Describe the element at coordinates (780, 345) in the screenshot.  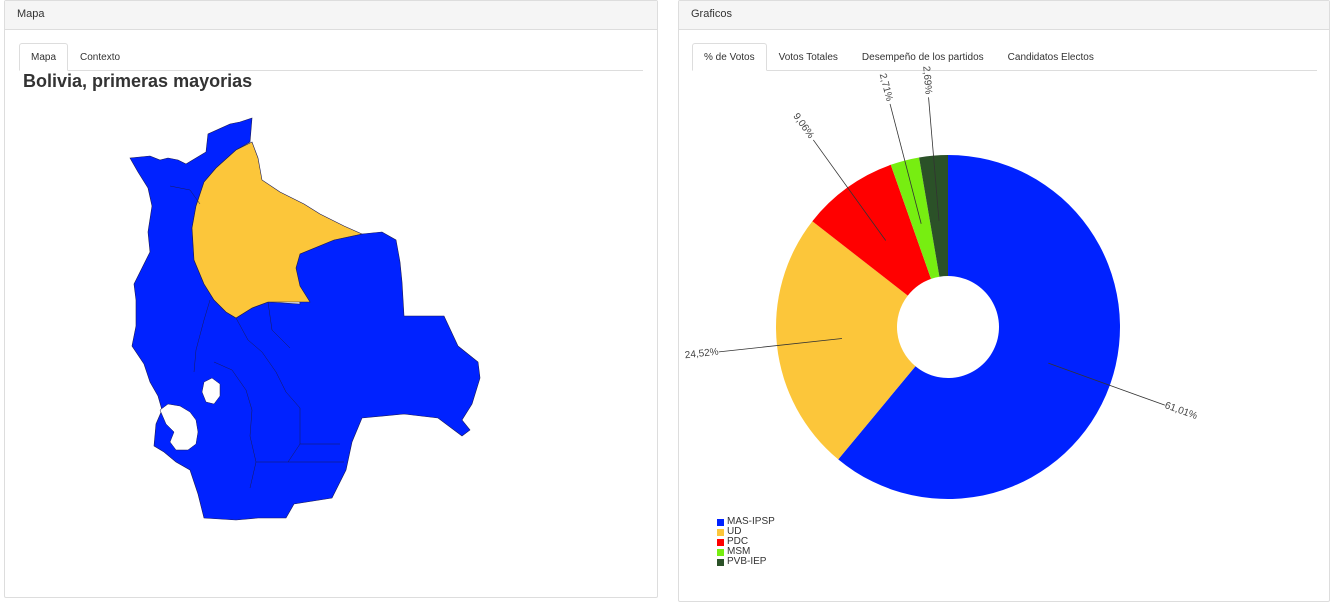
I see `leader-line-ud` at that location.